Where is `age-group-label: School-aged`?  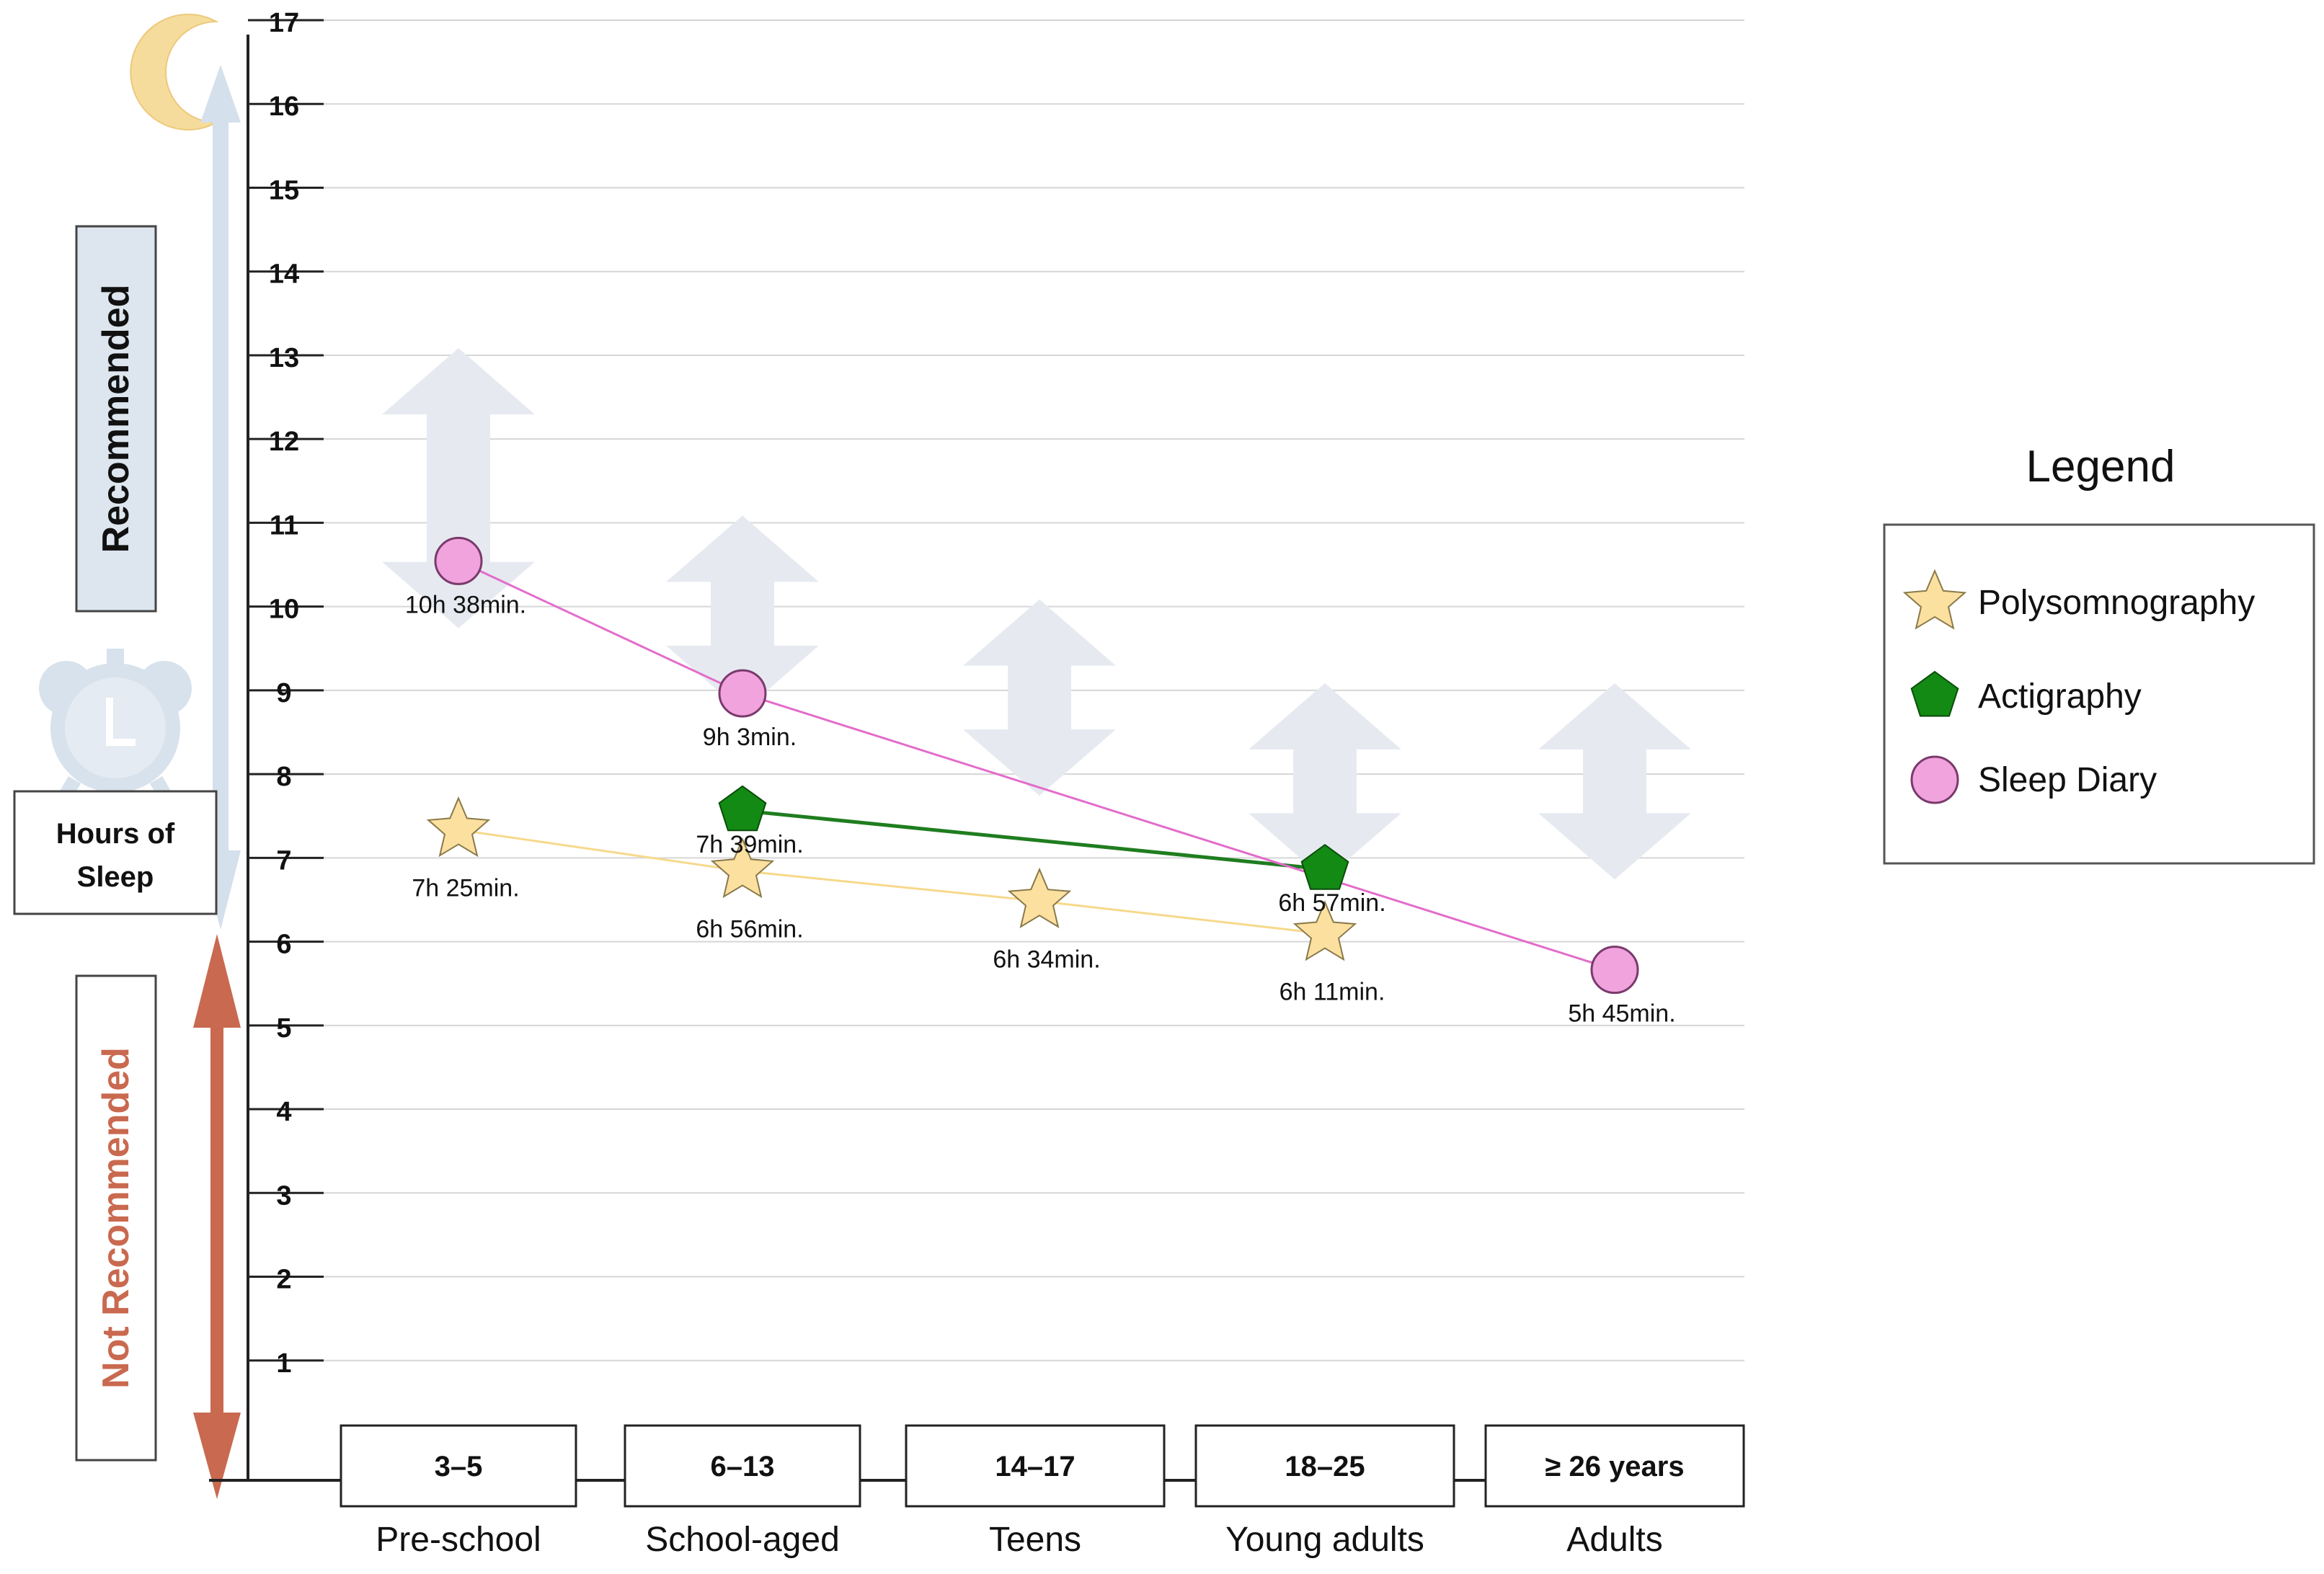 age-group-label: School-aged is located at coordinates (742, 1540).